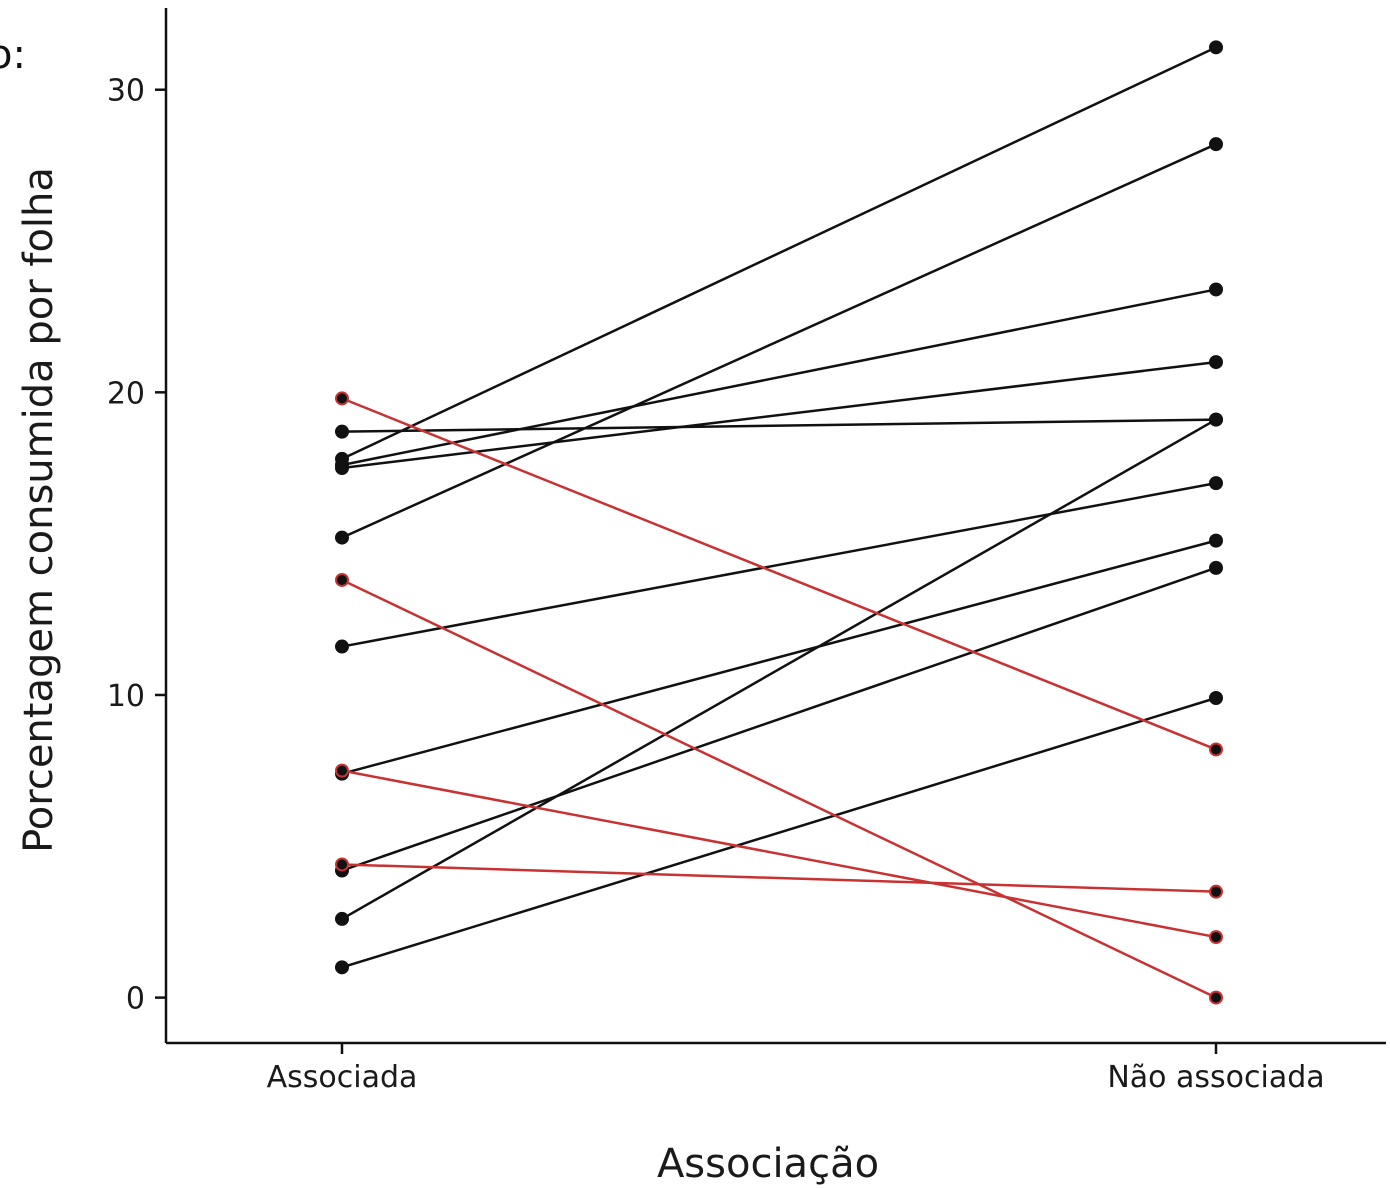  What do you see at coordinates (126, 393) in the screenshot?
I see `y-tick-label: 20` at bounding box center [126, 393].